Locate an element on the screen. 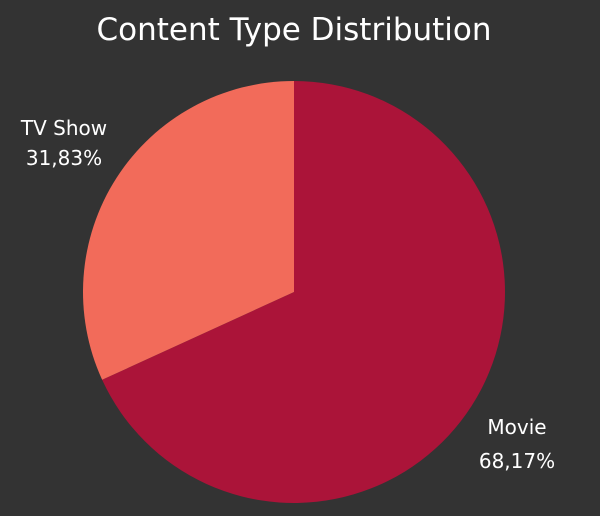 The width and height of the screenshot is (600, 516). slice-label-movie-value: 68,17% is located at coordinates (517, 461).